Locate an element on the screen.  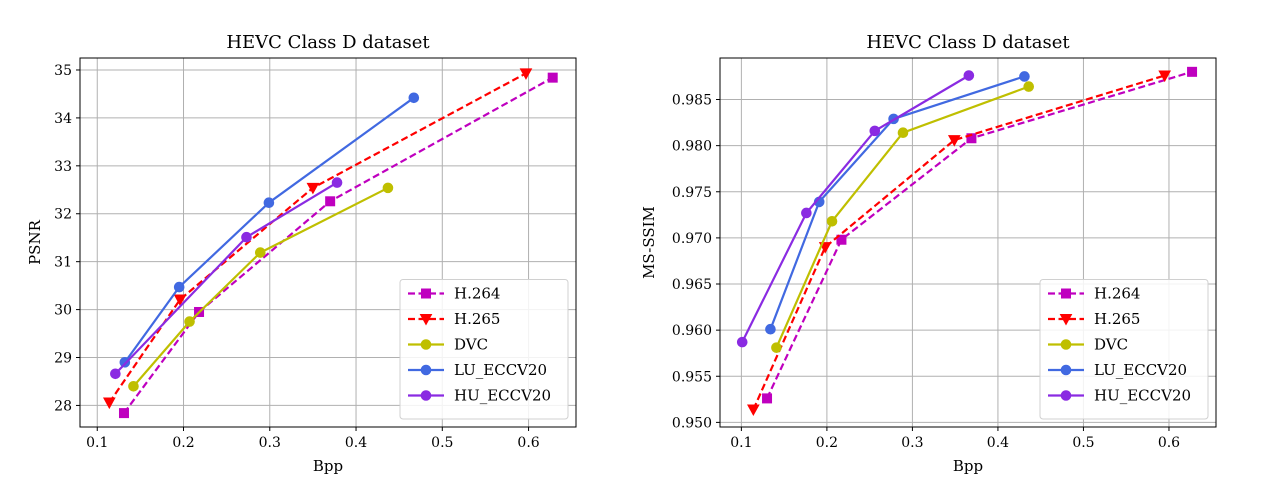
chart2-y-tick-label: 0.960 is located at coordinates (692, 331).